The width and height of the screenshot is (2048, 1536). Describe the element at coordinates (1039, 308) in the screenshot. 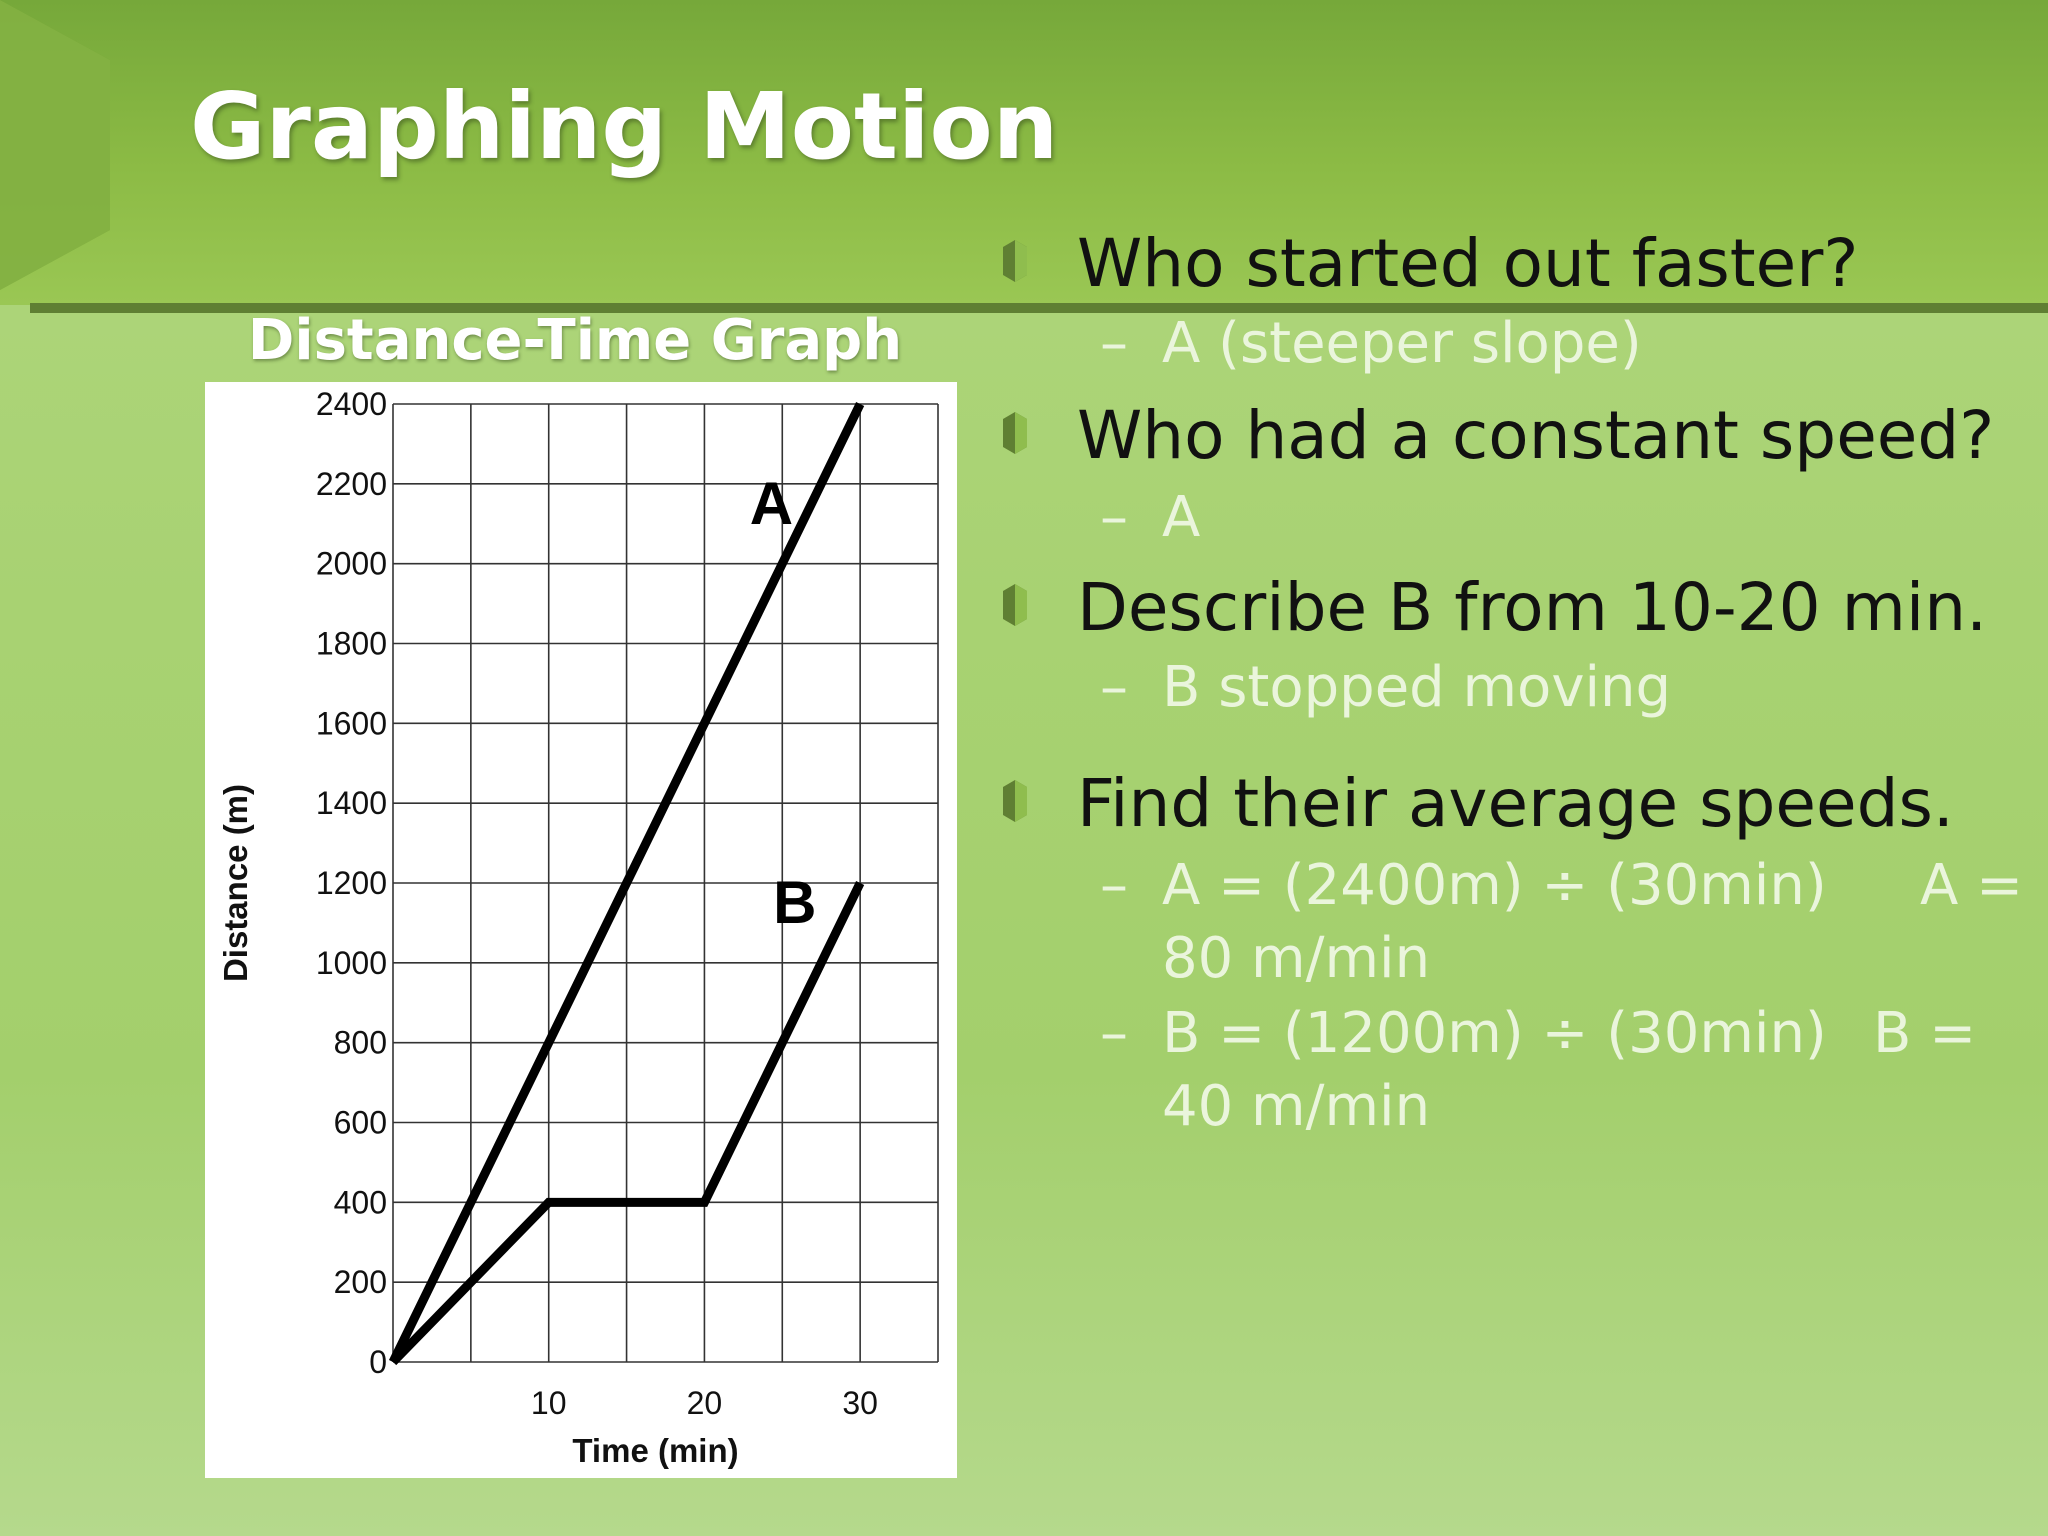

I see `header-divider` at that location.